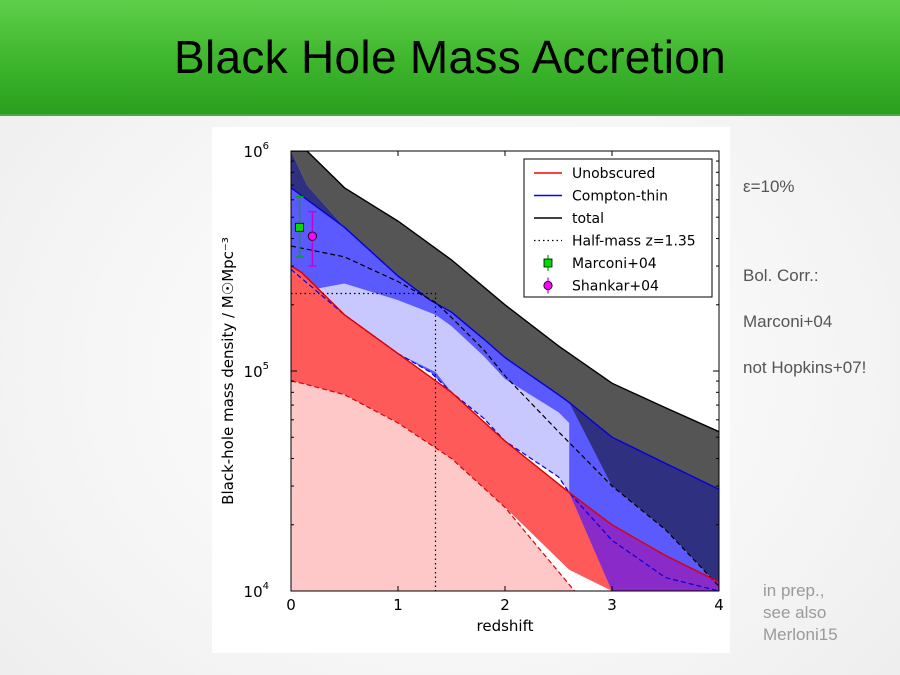  What do you see at coordinates (781, 275) in the screenshot?
I see `bolcorr-note: Bol. Corr.:` at bounding box center [781, 275].